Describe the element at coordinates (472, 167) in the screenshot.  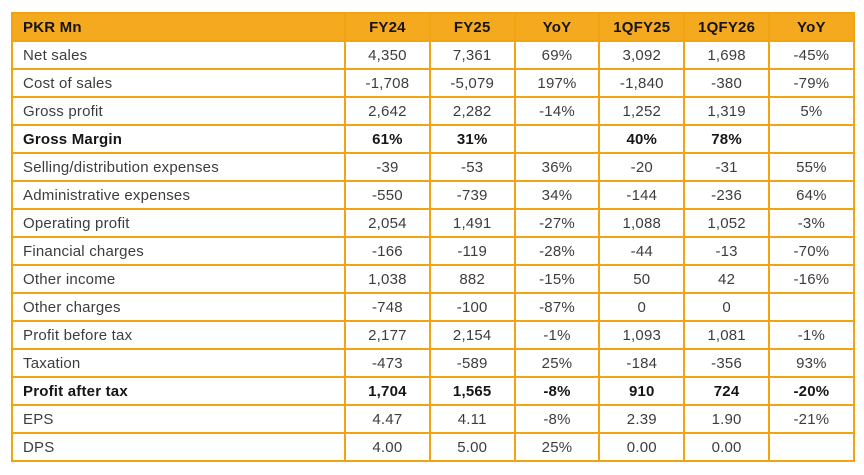
I see `cell-value: -53` at that location.